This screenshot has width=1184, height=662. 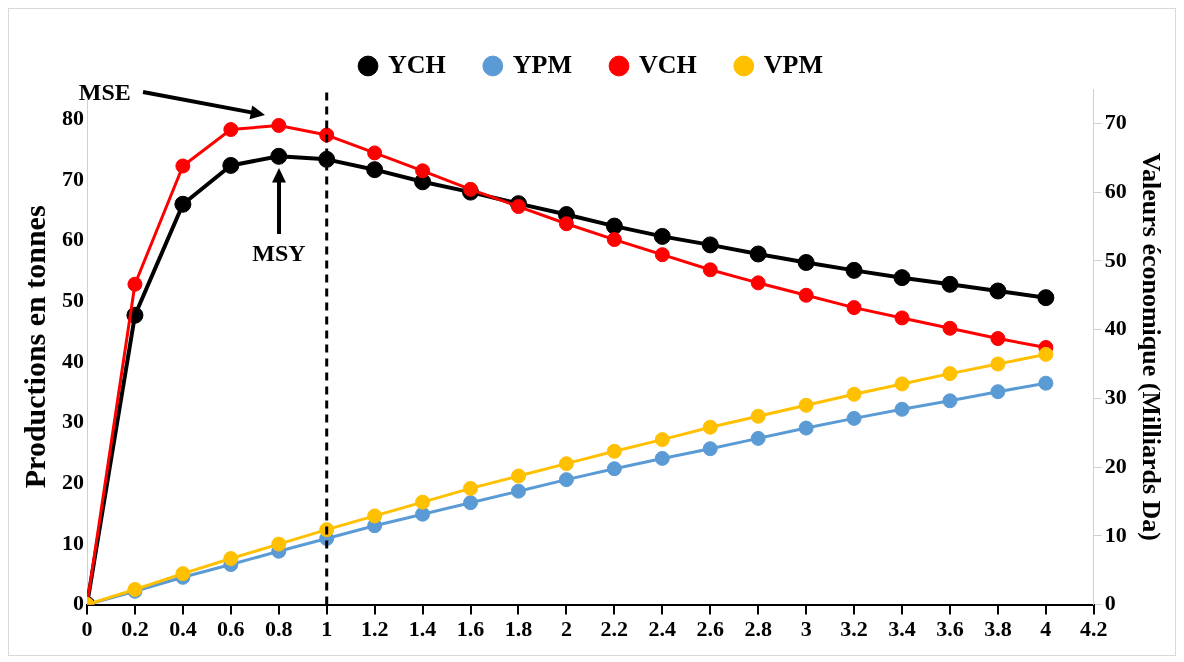 I want to click on legend-label: YCH, so click(x=417, y=64).